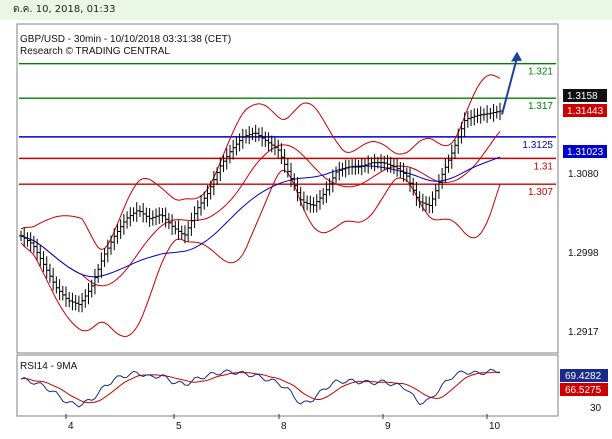  Describe the element at coordinates (388, 426) in the screenshot. I see `x-tick-label: 9` at that location.